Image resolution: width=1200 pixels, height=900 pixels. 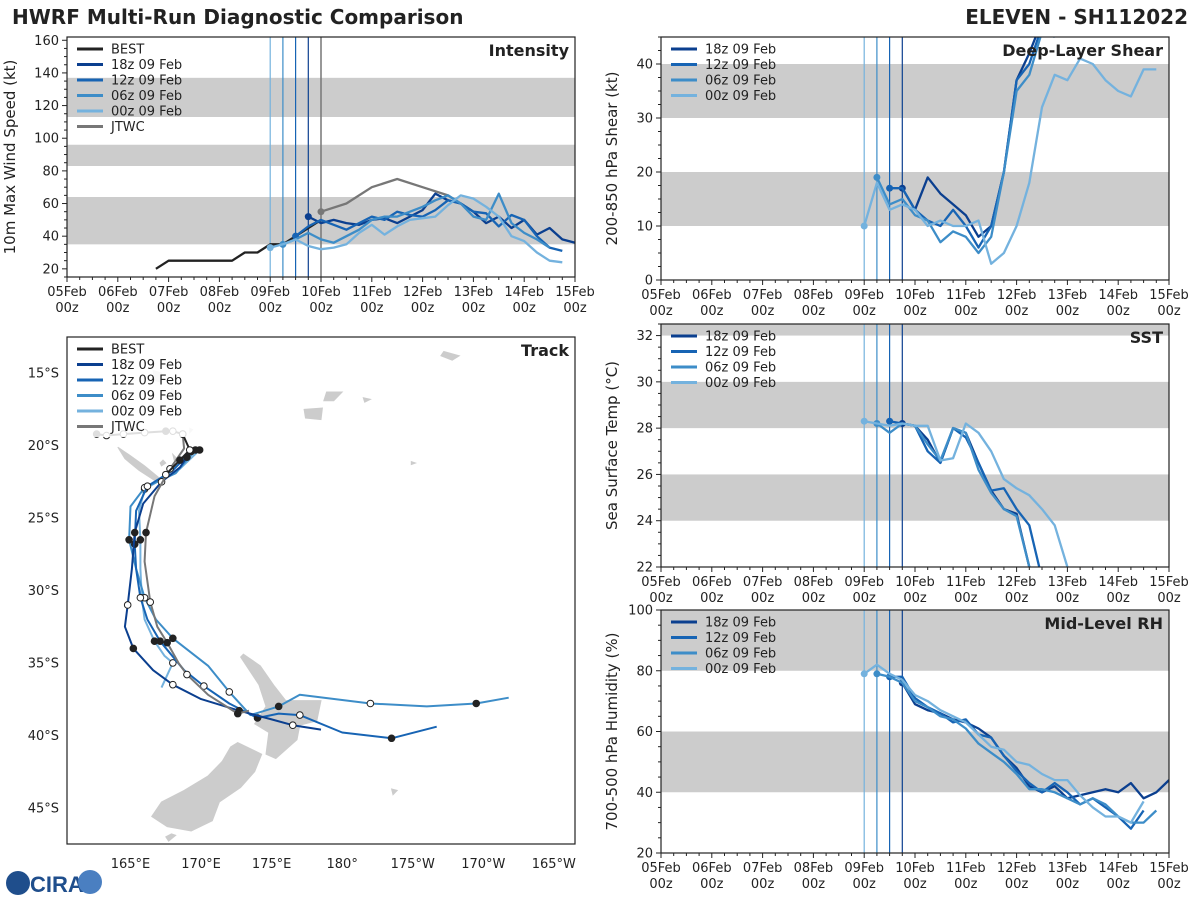 I want to click on x-tick-label: 13Feb 00z, so click(x=1068, y=303).